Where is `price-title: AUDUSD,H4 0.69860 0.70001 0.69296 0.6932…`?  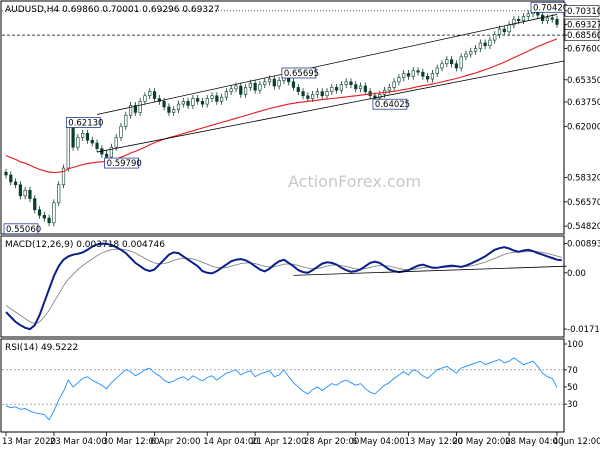 price-title: AUDUSD,H4 0.69860 0.70001 0.69296 0.6932… is located at coordinates (112, 10).